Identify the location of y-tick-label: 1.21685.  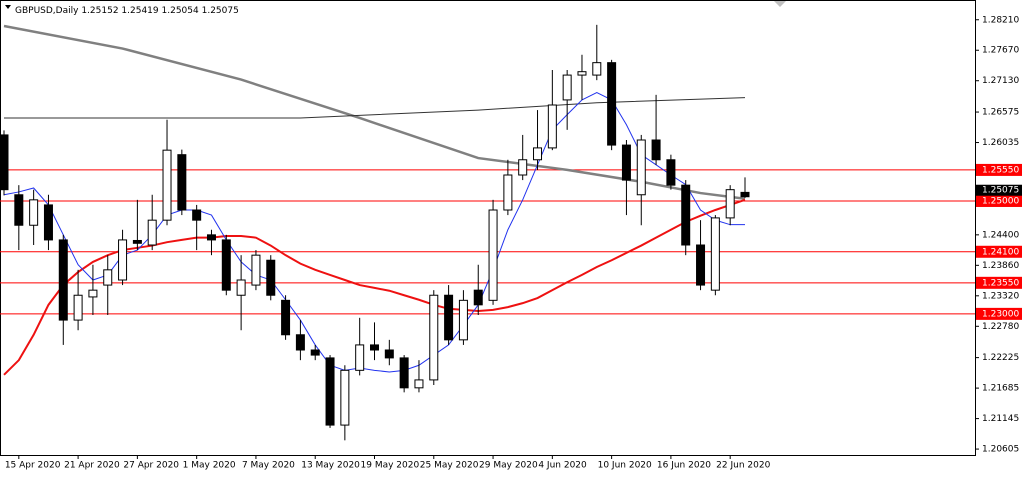
(1000, 389).